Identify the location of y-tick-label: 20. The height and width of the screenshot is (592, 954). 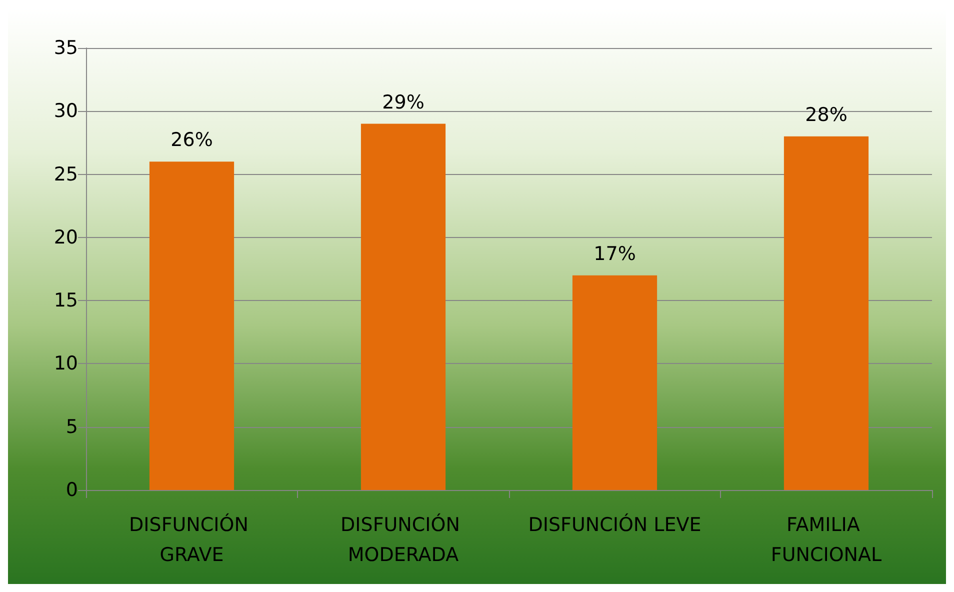
(66, 237).